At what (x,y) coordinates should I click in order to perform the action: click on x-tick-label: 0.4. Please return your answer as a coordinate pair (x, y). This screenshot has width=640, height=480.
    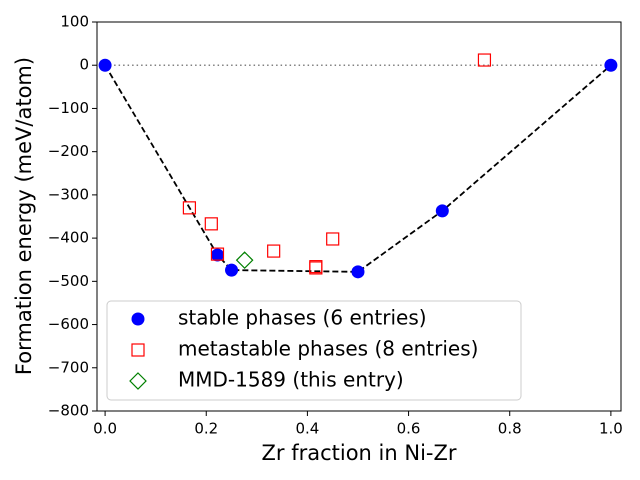
    Looking at the image, I should click on (307, 429).